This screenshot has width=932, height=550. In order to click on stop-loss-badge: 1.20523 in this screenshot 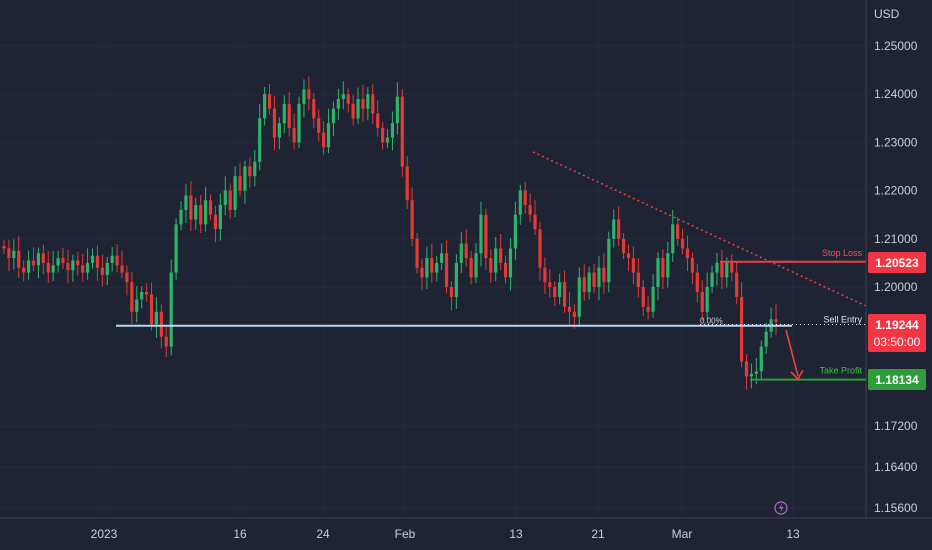, I will do `click(897, 262)`.